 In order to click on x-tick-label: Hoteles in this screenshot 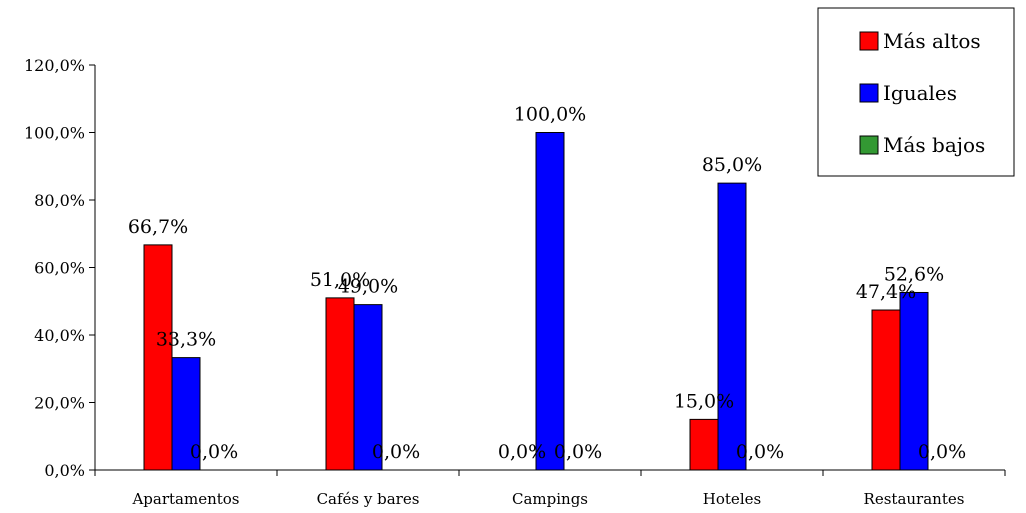, I will do `click(732, 499)`.